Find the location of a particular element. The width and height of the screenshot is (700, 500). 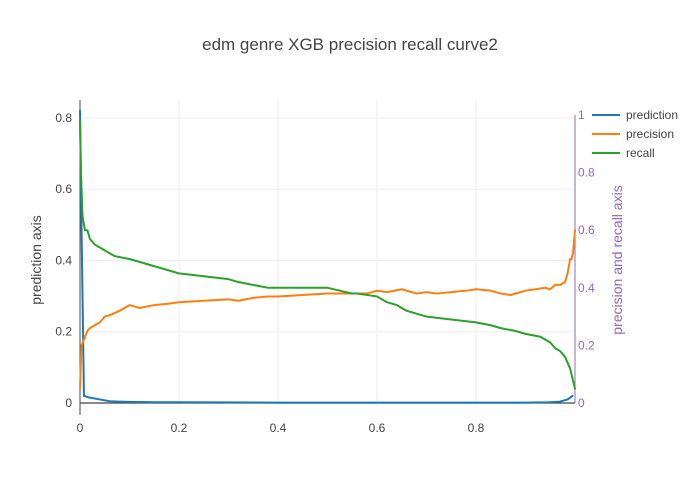

left-axis-label: prediction axis is located at coordinates (36, 260).